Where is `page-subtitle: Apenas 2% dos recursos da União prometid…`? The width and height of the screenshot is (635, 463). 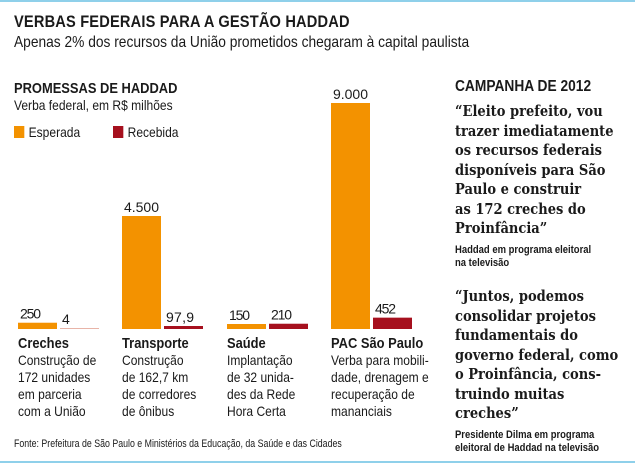 page-subtitle: Apenas 2% dos recursos da União prometid… is located at coordinates (242, 42).